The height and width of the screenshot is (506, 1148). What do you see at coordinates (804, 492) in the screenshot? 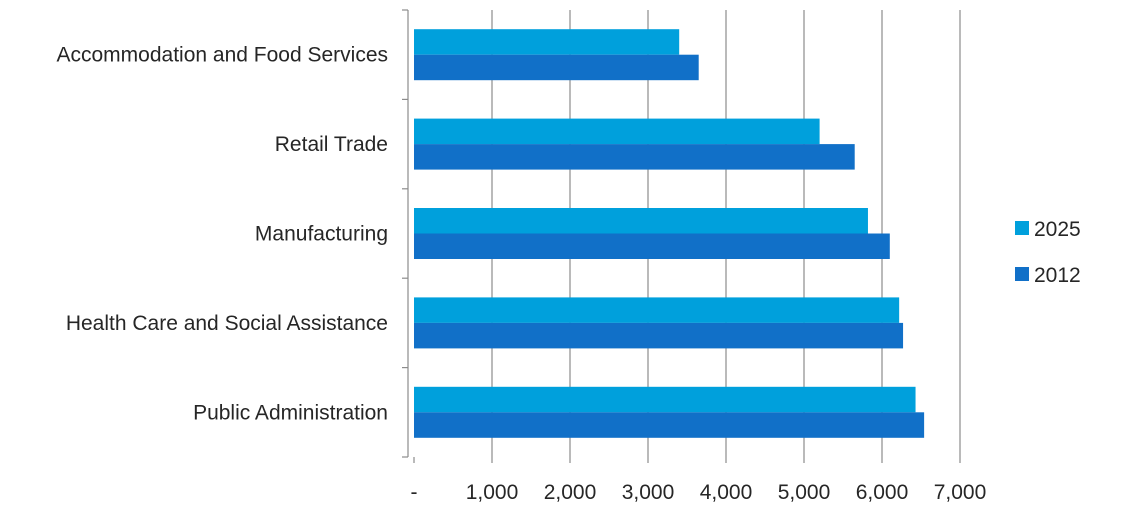
I see `x-tick-label: 5,000` at bounding box center [804, 492].